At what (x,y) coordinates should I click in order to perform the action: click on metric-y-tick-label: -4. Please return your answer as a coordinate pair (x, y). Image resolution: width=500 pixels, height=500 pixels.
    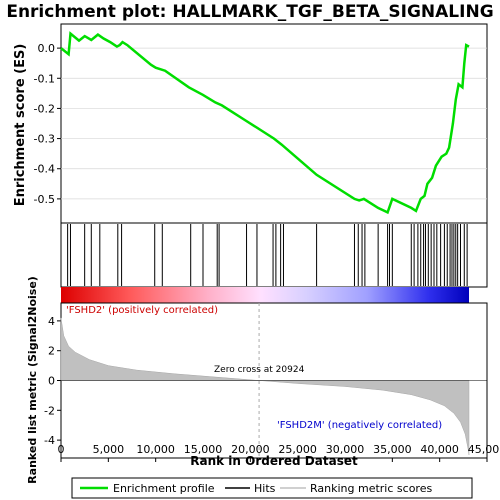
    Looking at the image, I should click on (49, 440).